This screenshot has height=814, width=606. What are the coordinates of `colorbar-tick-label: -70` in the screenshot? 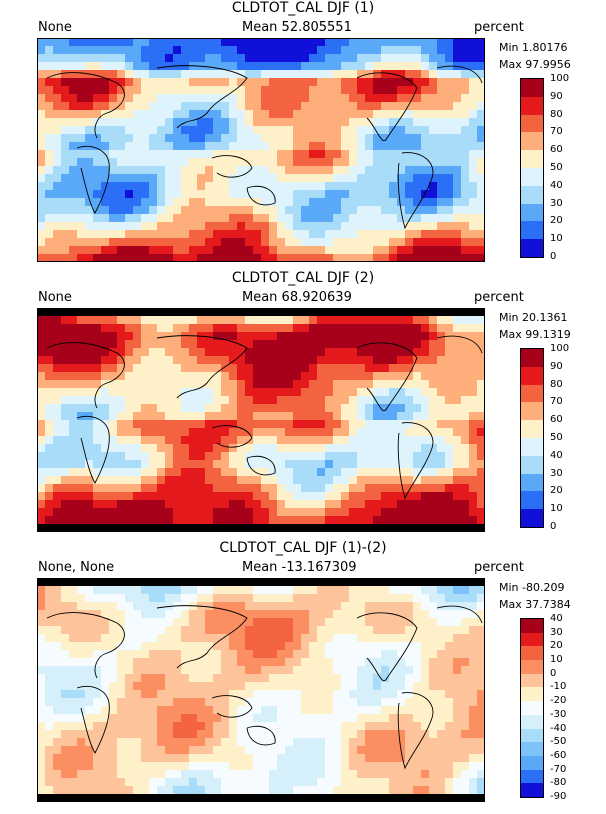 It's located at (558, 769).